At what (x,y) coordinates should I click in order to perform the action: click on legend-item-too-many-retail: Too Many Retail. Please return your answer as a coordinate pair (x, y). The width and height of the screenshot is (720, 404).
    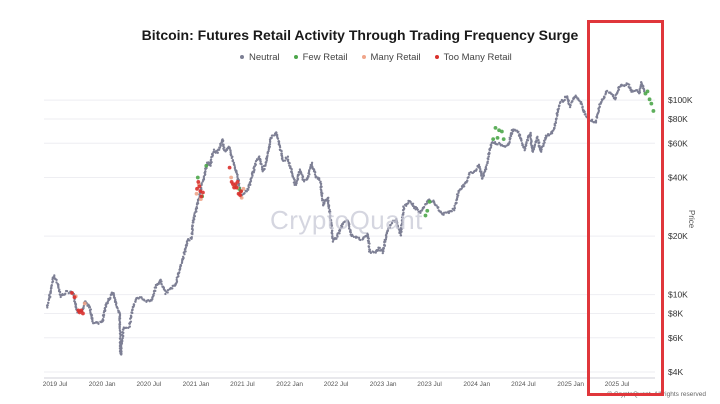
    Looking at the image, I should click on (473, 57).